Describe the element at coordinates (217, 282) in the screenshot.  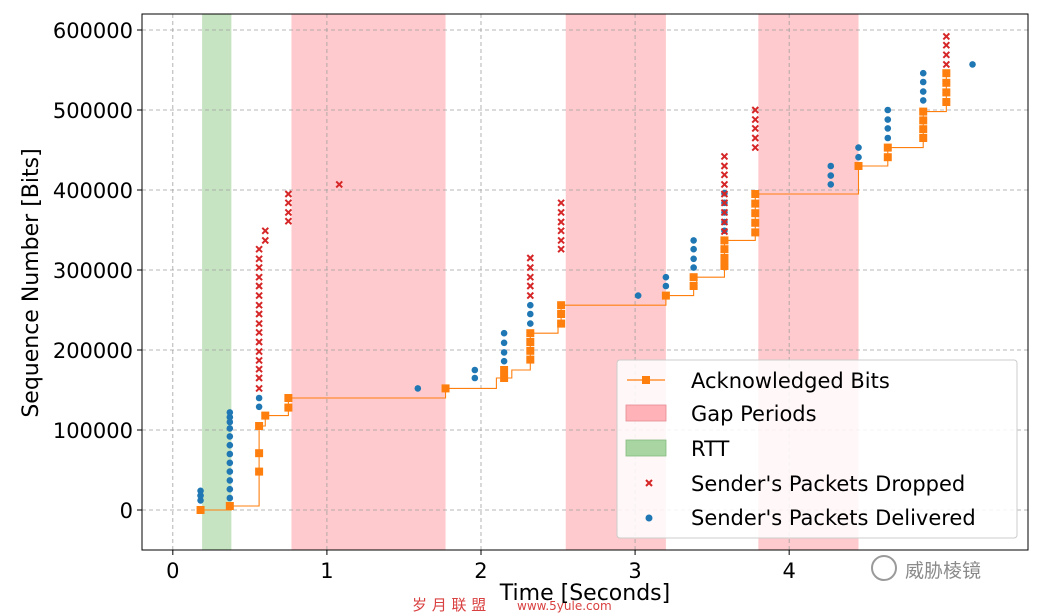
I see `rtt-band` at that location.